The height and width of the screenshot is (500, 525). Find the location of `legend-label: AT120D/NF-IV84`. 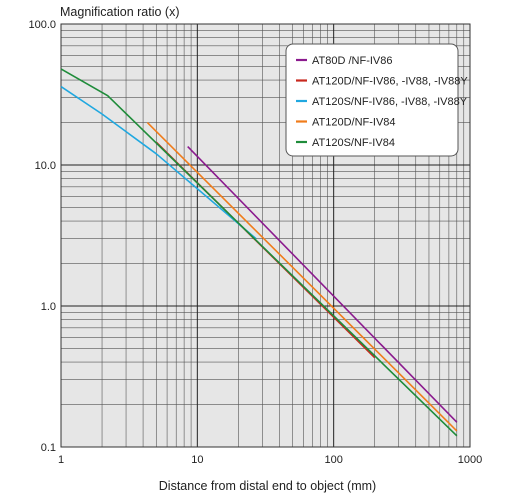

legend-label: AT120D/NF-IV84 is located at coordinates (354, 123).